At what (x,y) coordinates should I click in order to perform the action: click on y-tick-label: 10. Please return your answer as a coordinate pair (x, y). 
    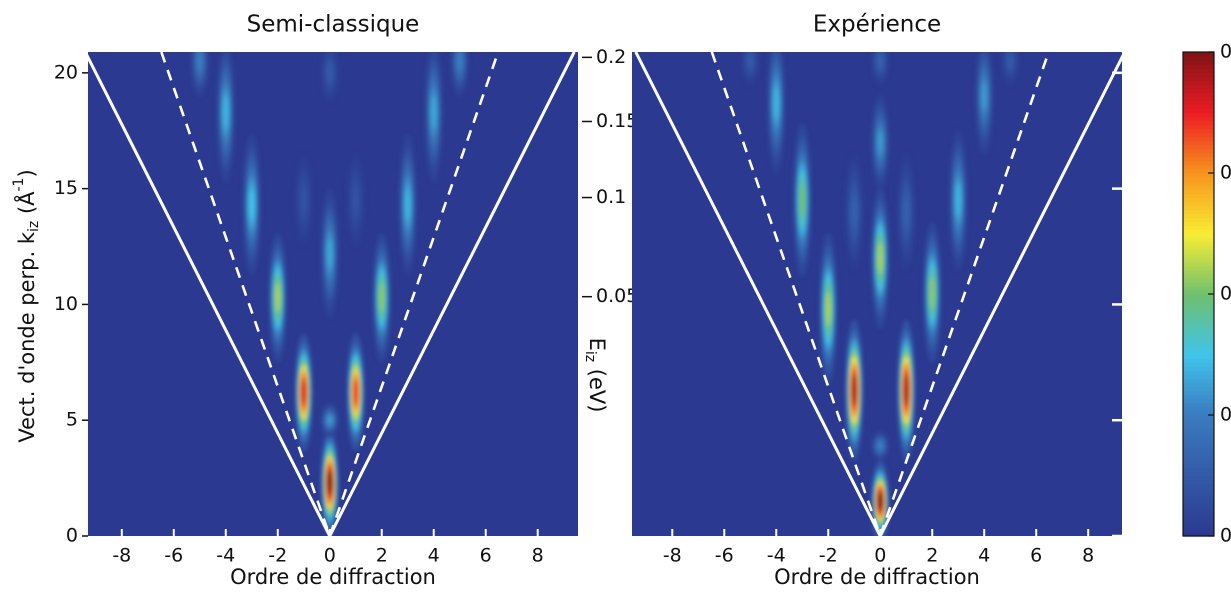
    Looking at the image, I should click on (66, 304).